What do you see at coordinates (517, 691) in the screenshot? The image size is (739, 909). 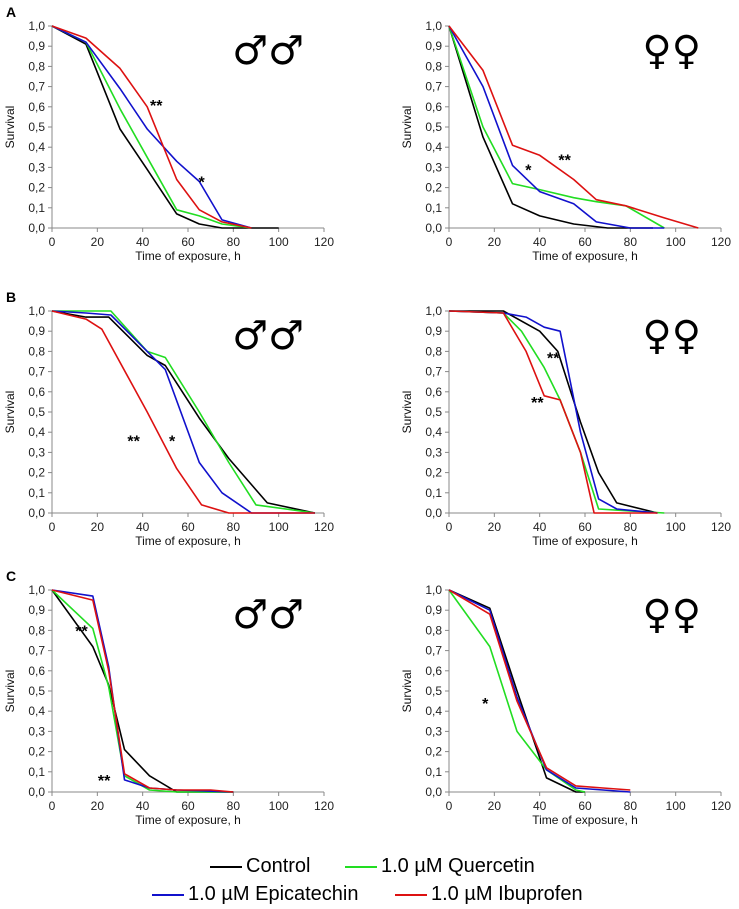 I see `series-line-quercetin` at bounding box center [517, 691].